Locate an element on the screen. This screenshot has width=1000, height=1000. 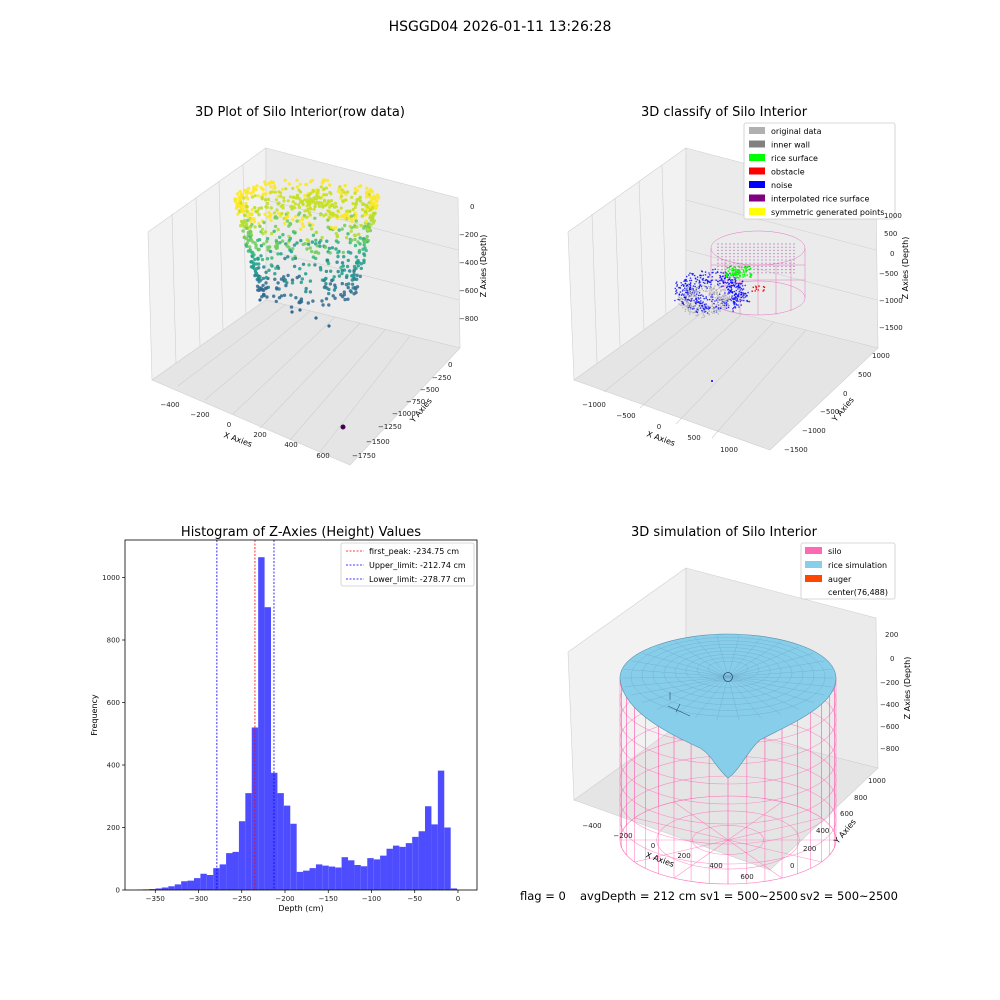
p1-x-tick: 400 is located at coordinates (290, 445).